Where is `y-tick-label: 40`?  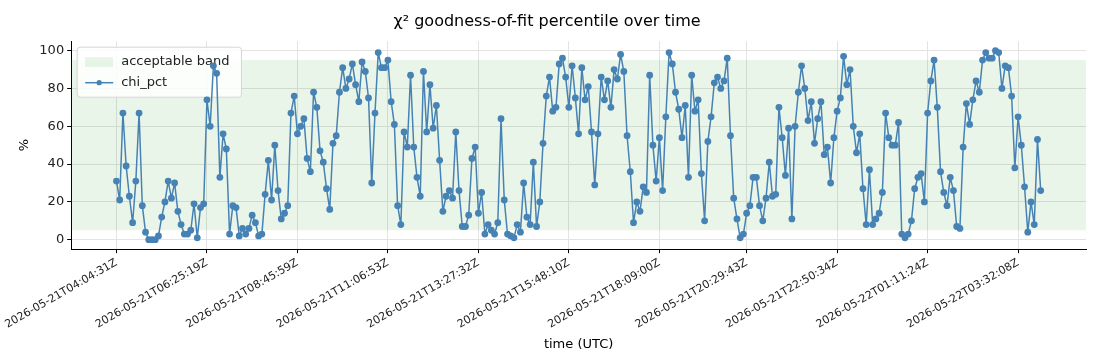
y-tick-label: 40 is located at coordinates (56, 163).